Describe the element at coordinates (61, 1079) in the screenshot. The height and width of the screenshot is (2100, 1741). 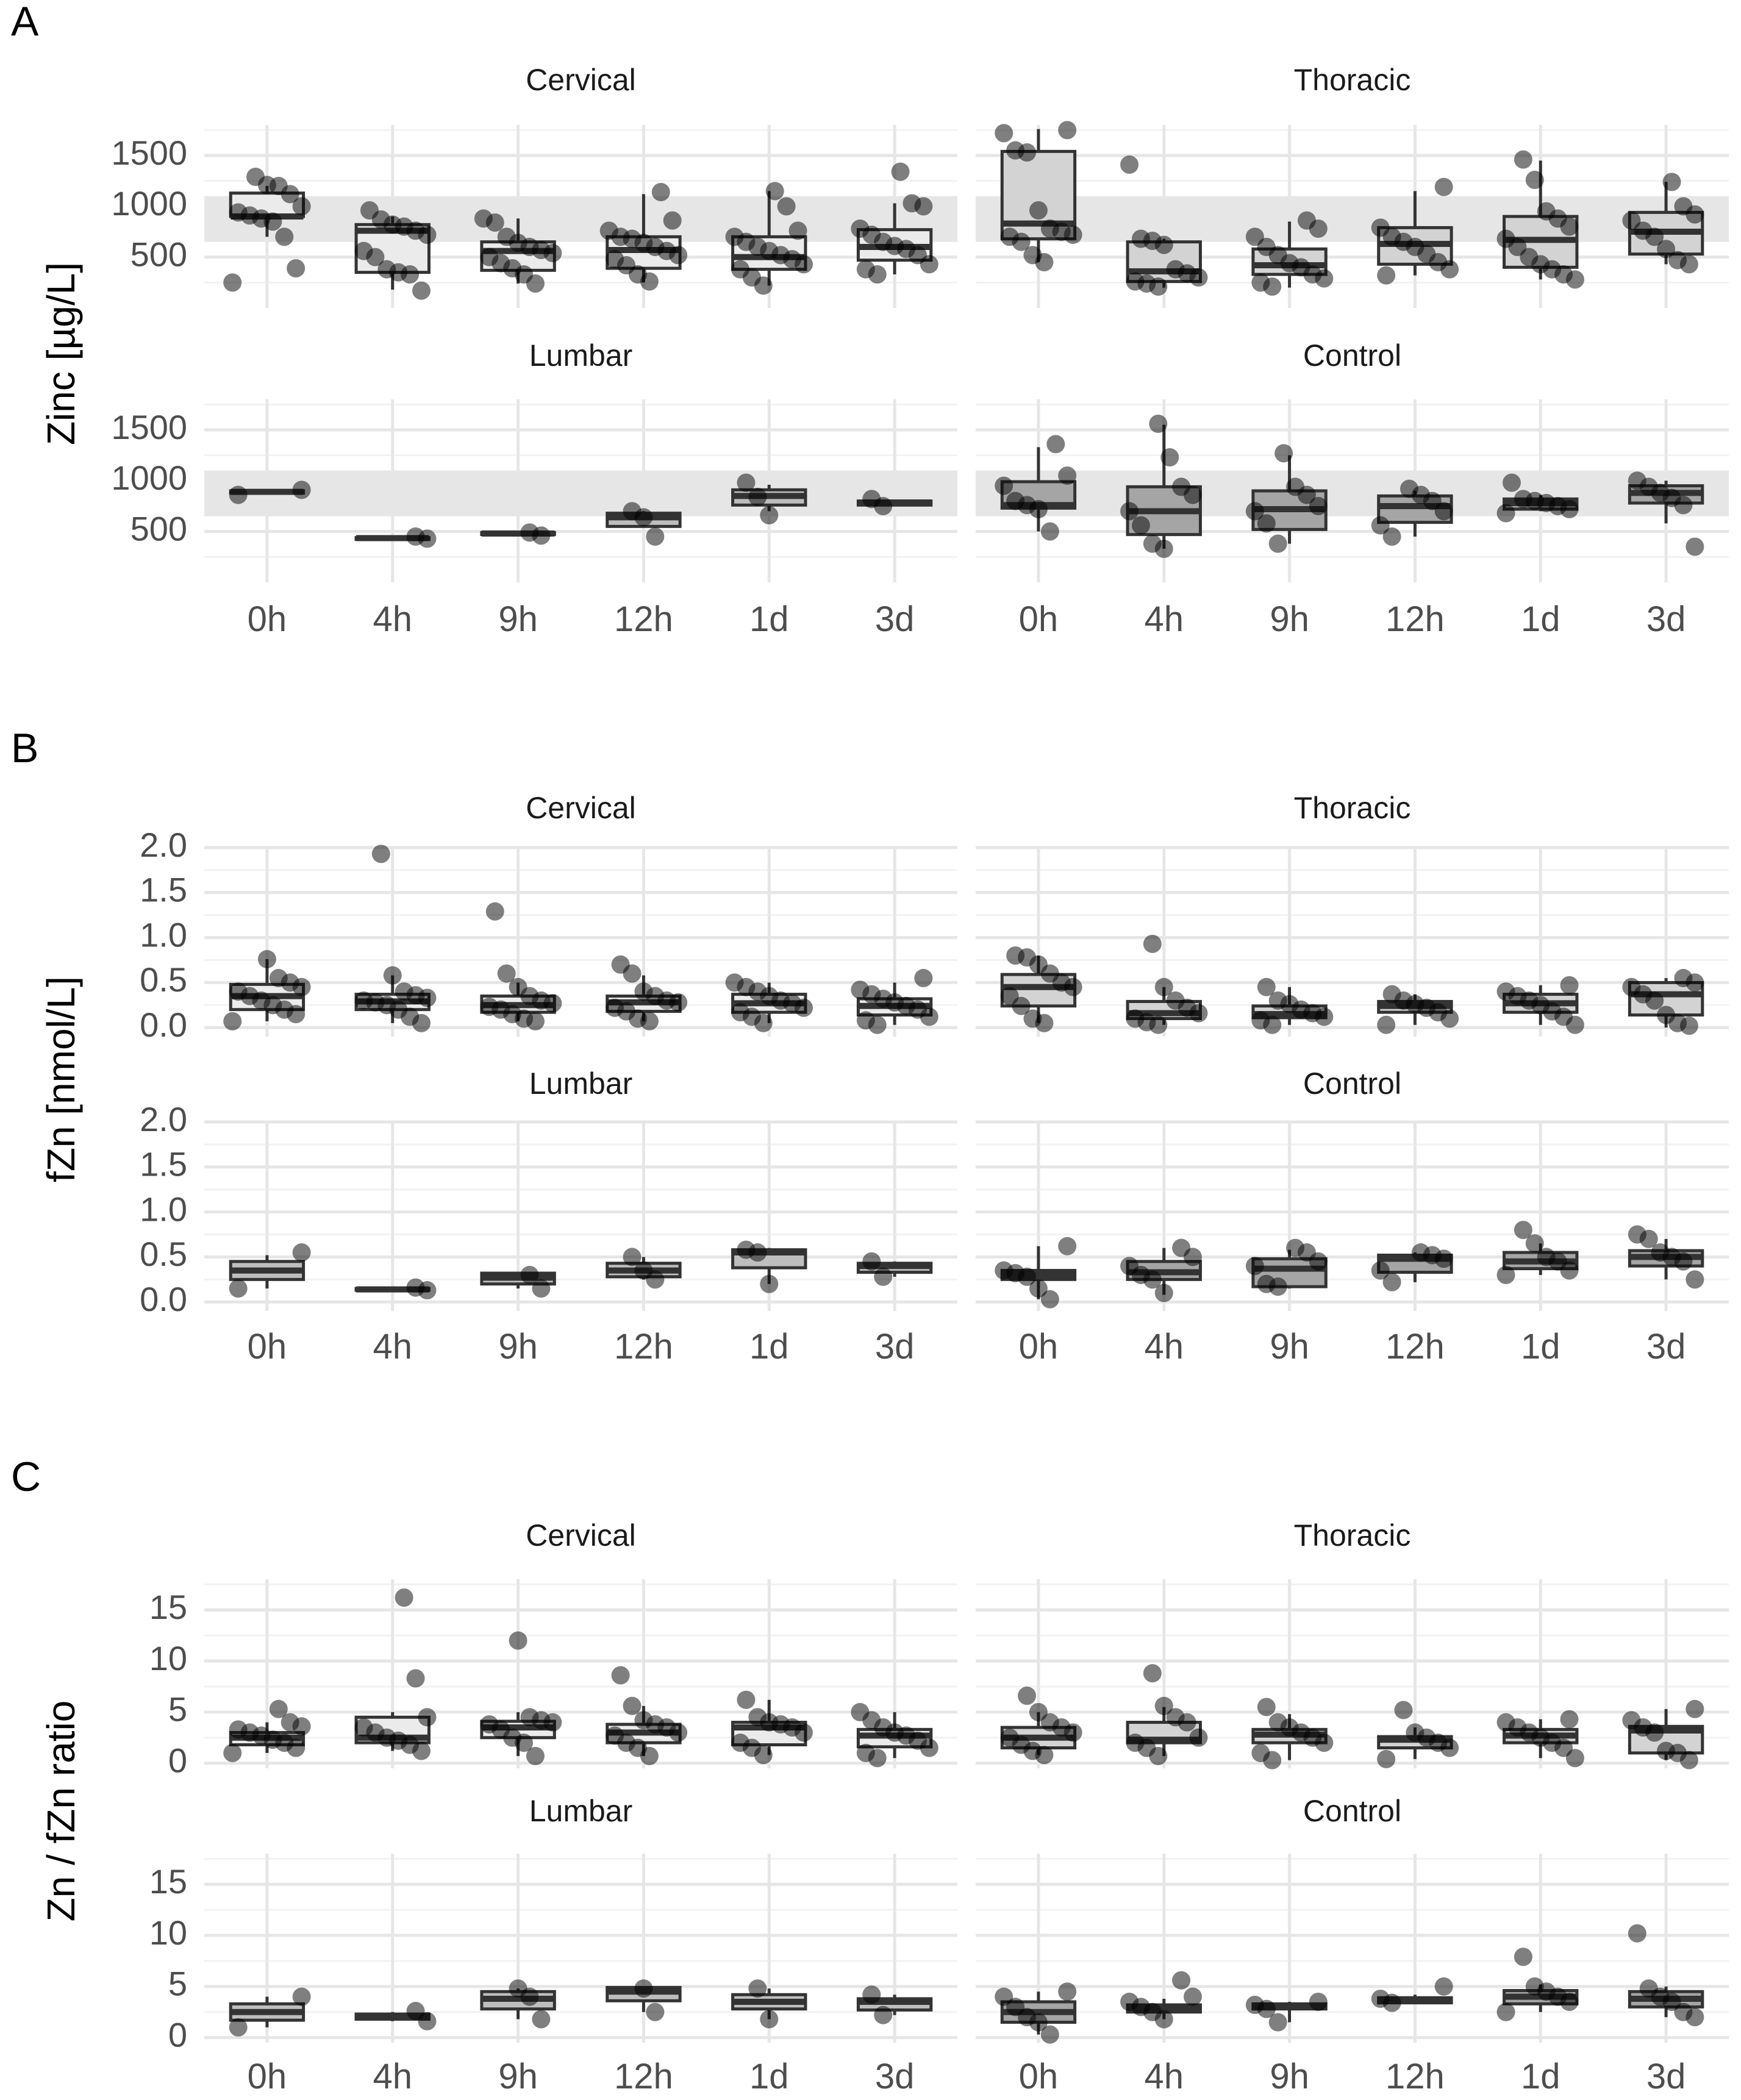
I see `y-axis-label: fZn [nmol/L]` at that location.